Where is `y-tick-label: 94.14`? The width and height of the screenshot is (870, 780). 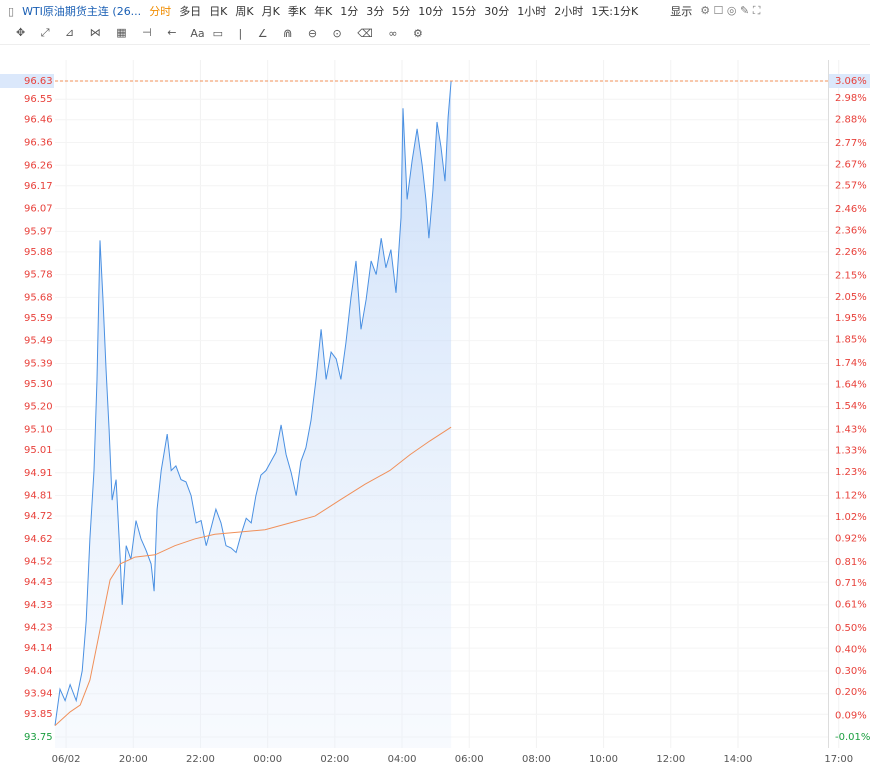
y-tick-label: 94.14 is located at coordinates (38, 648).